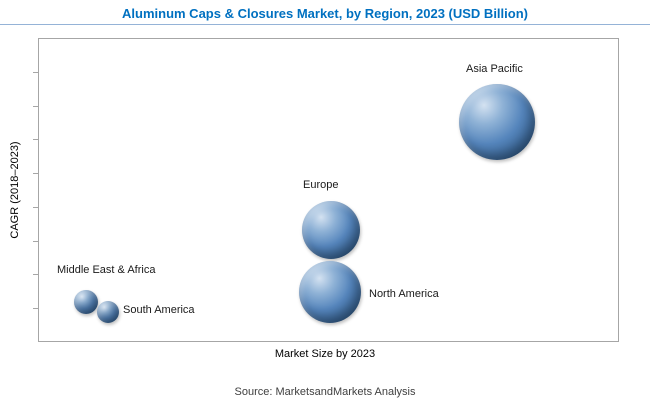  What do you see at coordinates (325, 354) in the screenshot?
I see `x-axis-label: Market Size by 2023` at bounding box center [325, 354].